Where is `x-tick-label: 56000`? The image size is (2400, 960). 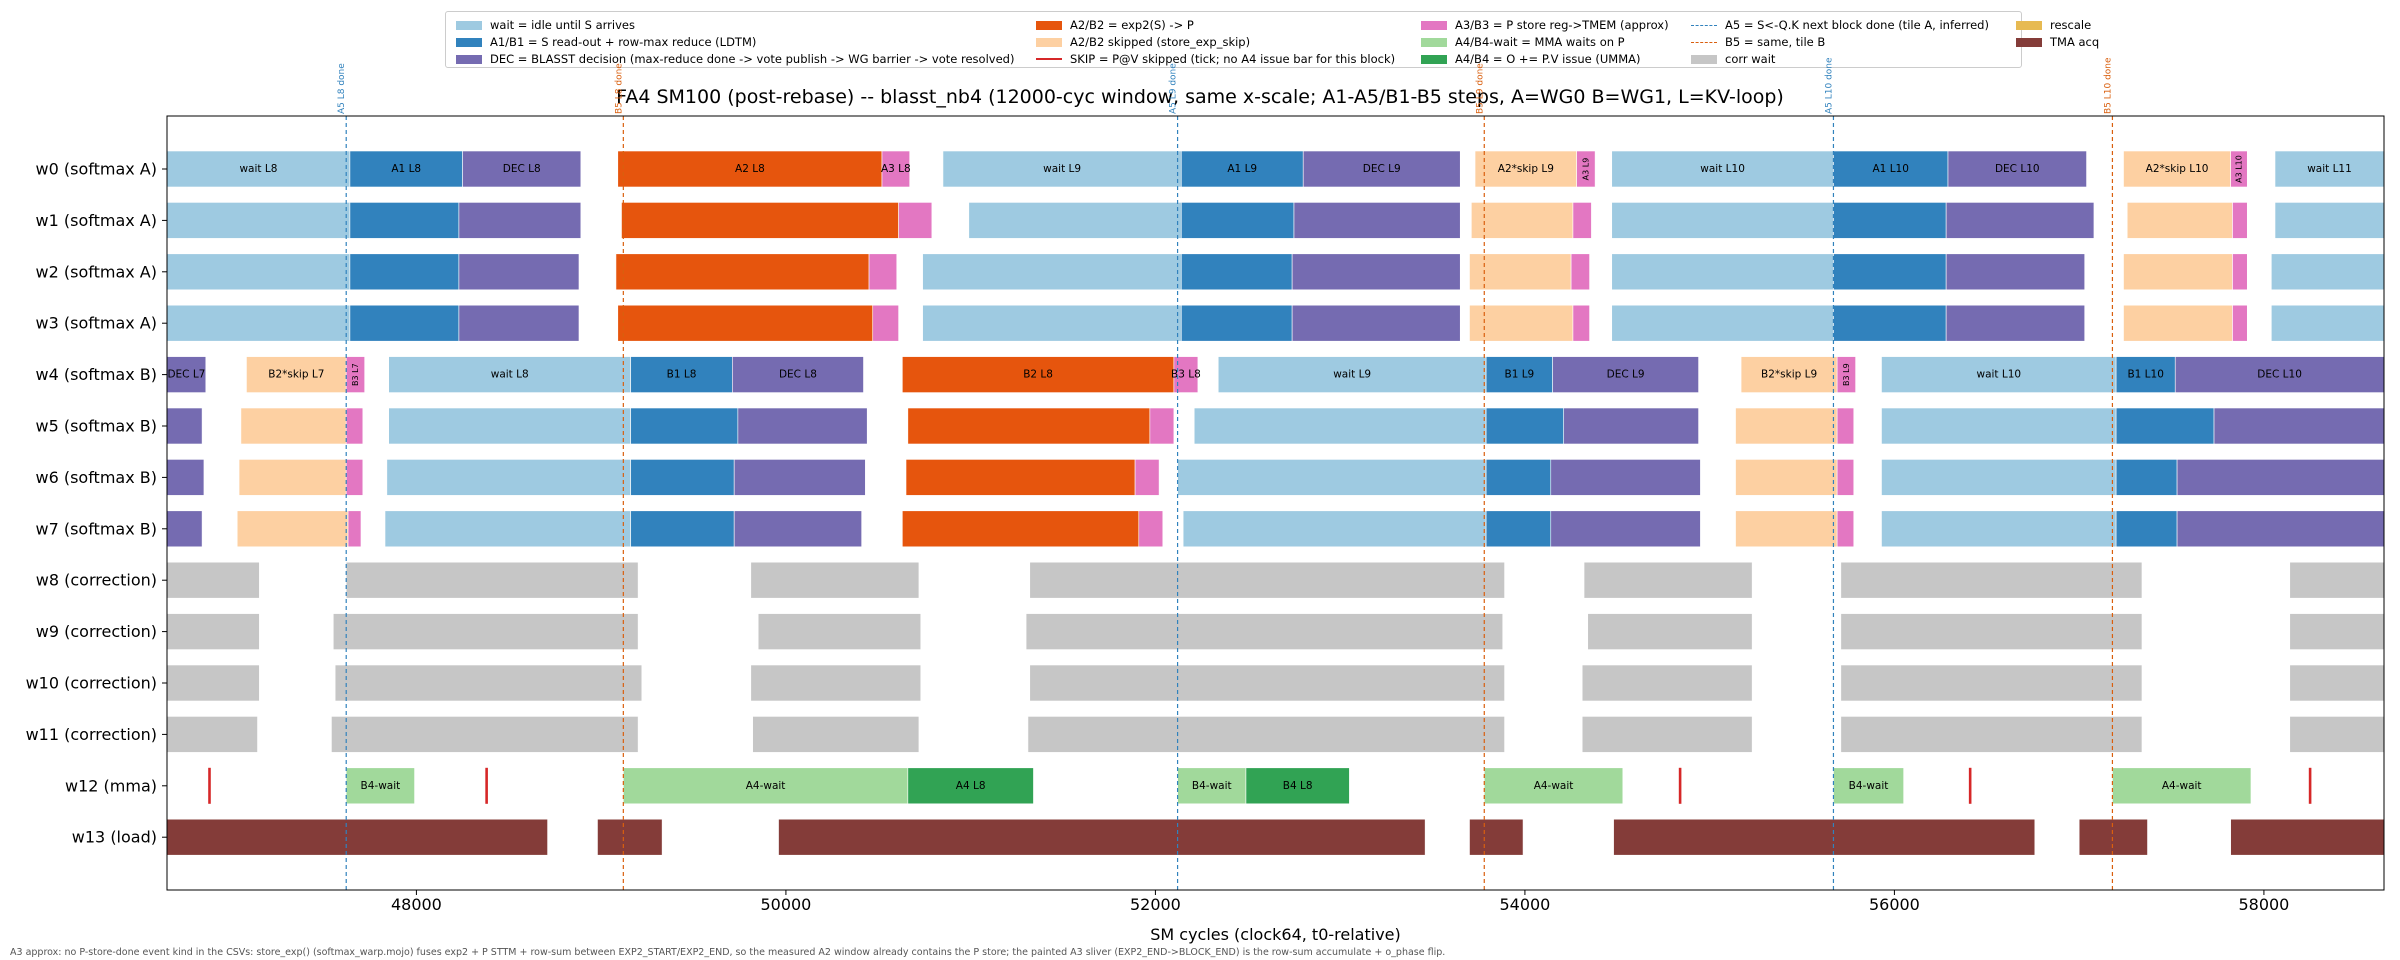 x-tick-label: 56000 is located at coordinates (1894, 904).